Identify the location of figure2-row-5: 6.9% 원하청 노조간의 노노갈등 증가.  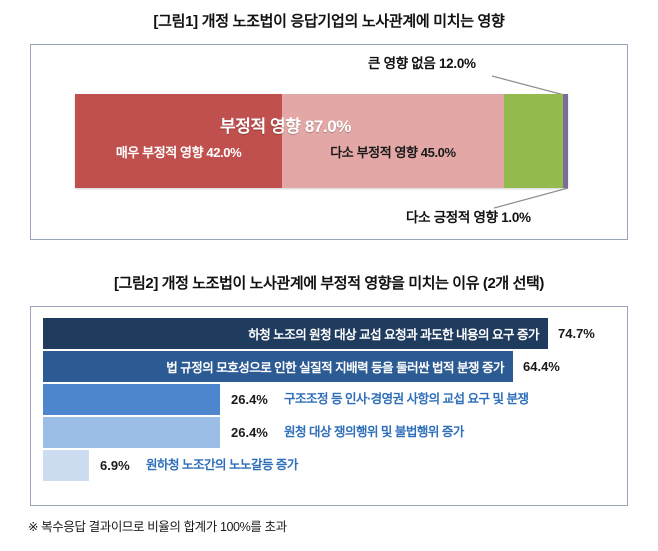
(170, 465).